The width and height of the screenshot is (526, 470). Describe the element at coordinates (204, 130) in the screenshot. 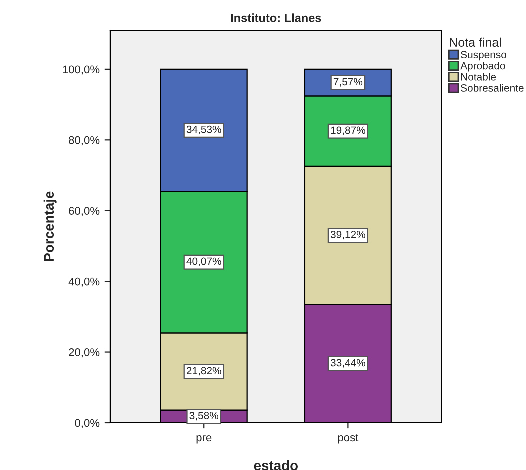

I see `data-label: 34,53%` at that location.